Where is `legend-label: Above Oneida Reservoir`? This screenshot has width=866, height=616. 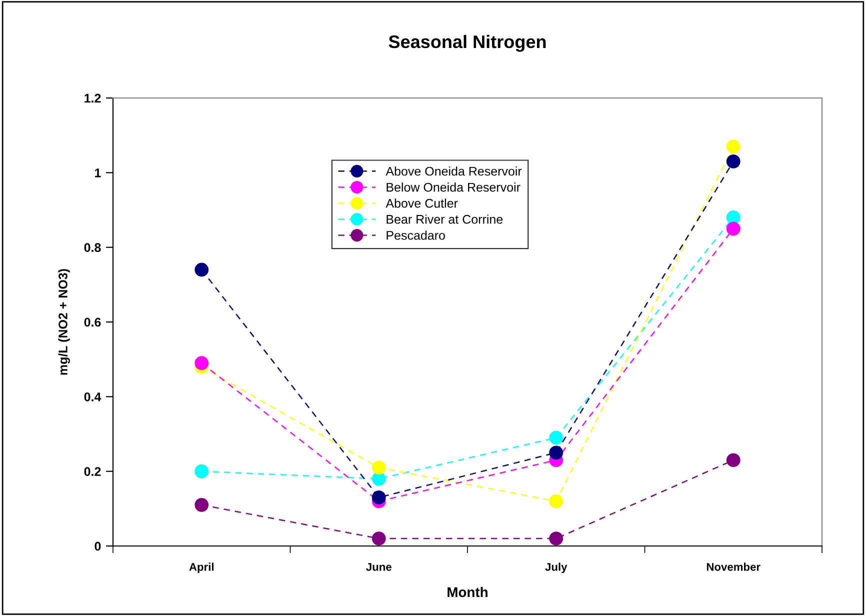 legend-label: Above Oneida Reservoir is located at coordinates (454, 171).